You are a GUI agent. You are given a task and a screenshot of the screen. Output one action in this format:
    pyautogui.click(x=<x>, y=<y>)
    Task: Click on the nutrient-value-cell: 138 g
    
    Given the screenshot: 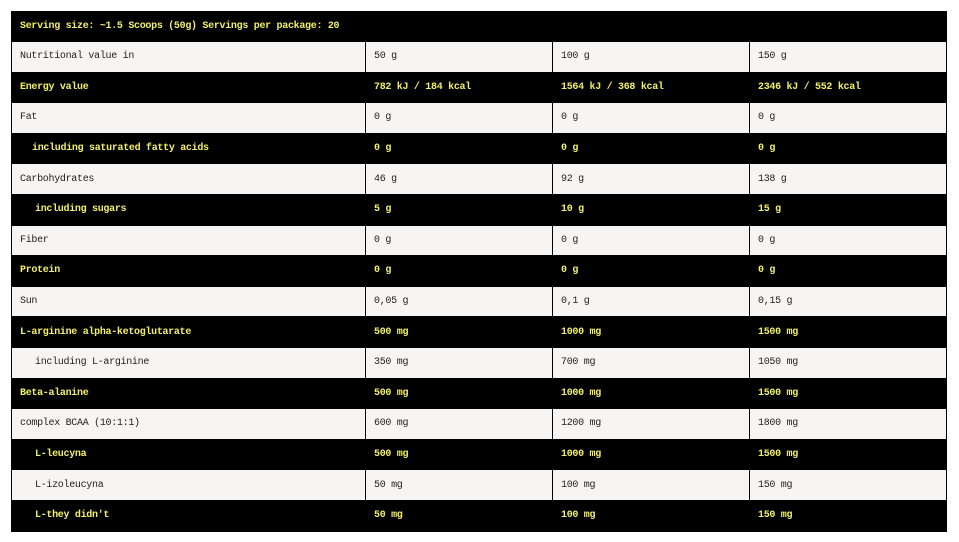 What is the action you would take?
    pyautogui.click(x=848, y=179)
    